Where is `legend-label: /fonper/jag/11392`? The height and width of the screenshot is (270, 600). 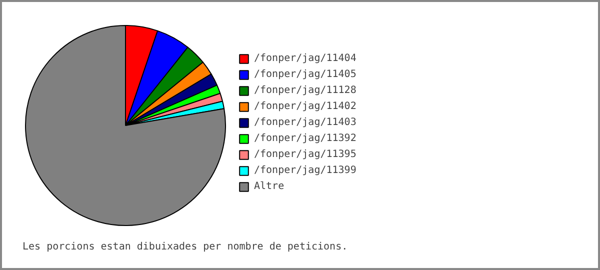 legend-label: /fonper/jag/11392 is located at coordinates (305, 138).